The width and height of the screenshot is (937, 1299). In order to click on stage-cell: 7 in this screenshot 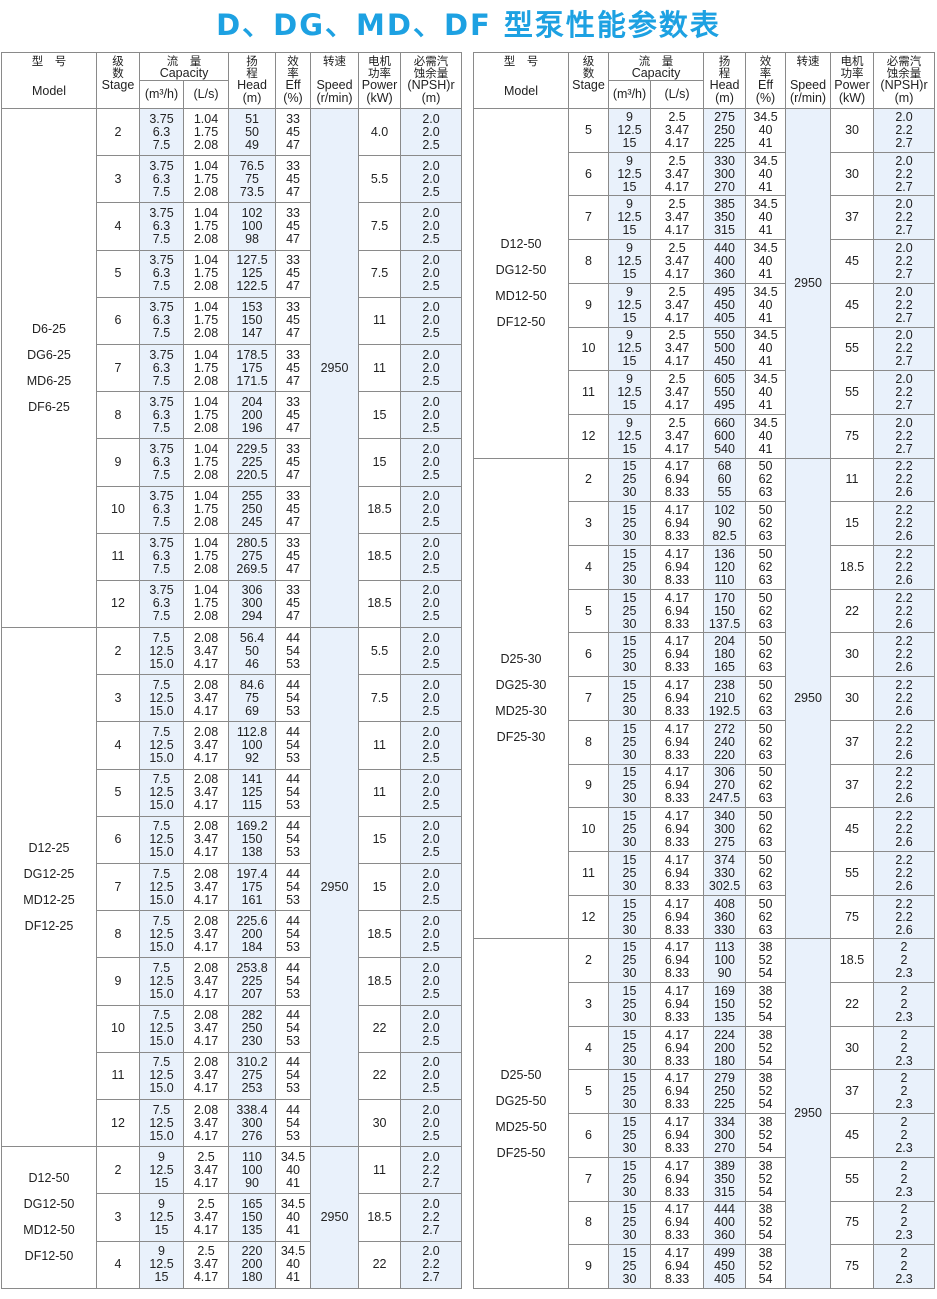, I will do `click(118, 368)`.